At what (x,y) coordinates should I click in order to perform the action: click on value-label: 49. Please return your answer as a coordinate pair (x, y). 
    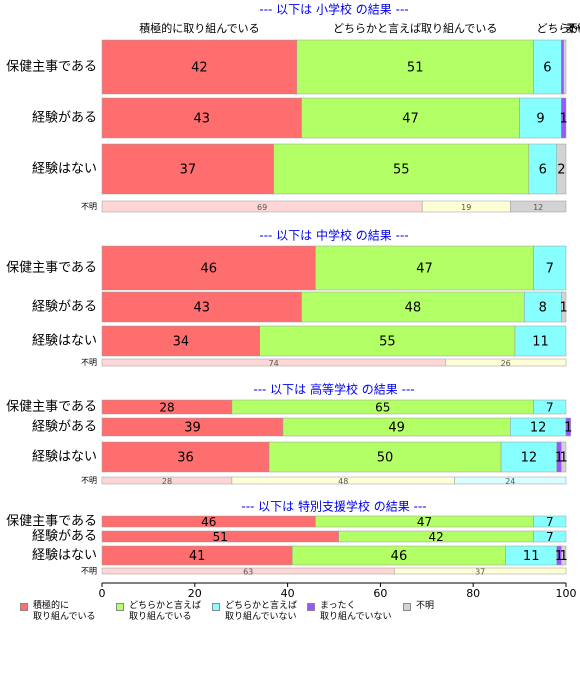
    Looking at the image, I should click on (396, 428).